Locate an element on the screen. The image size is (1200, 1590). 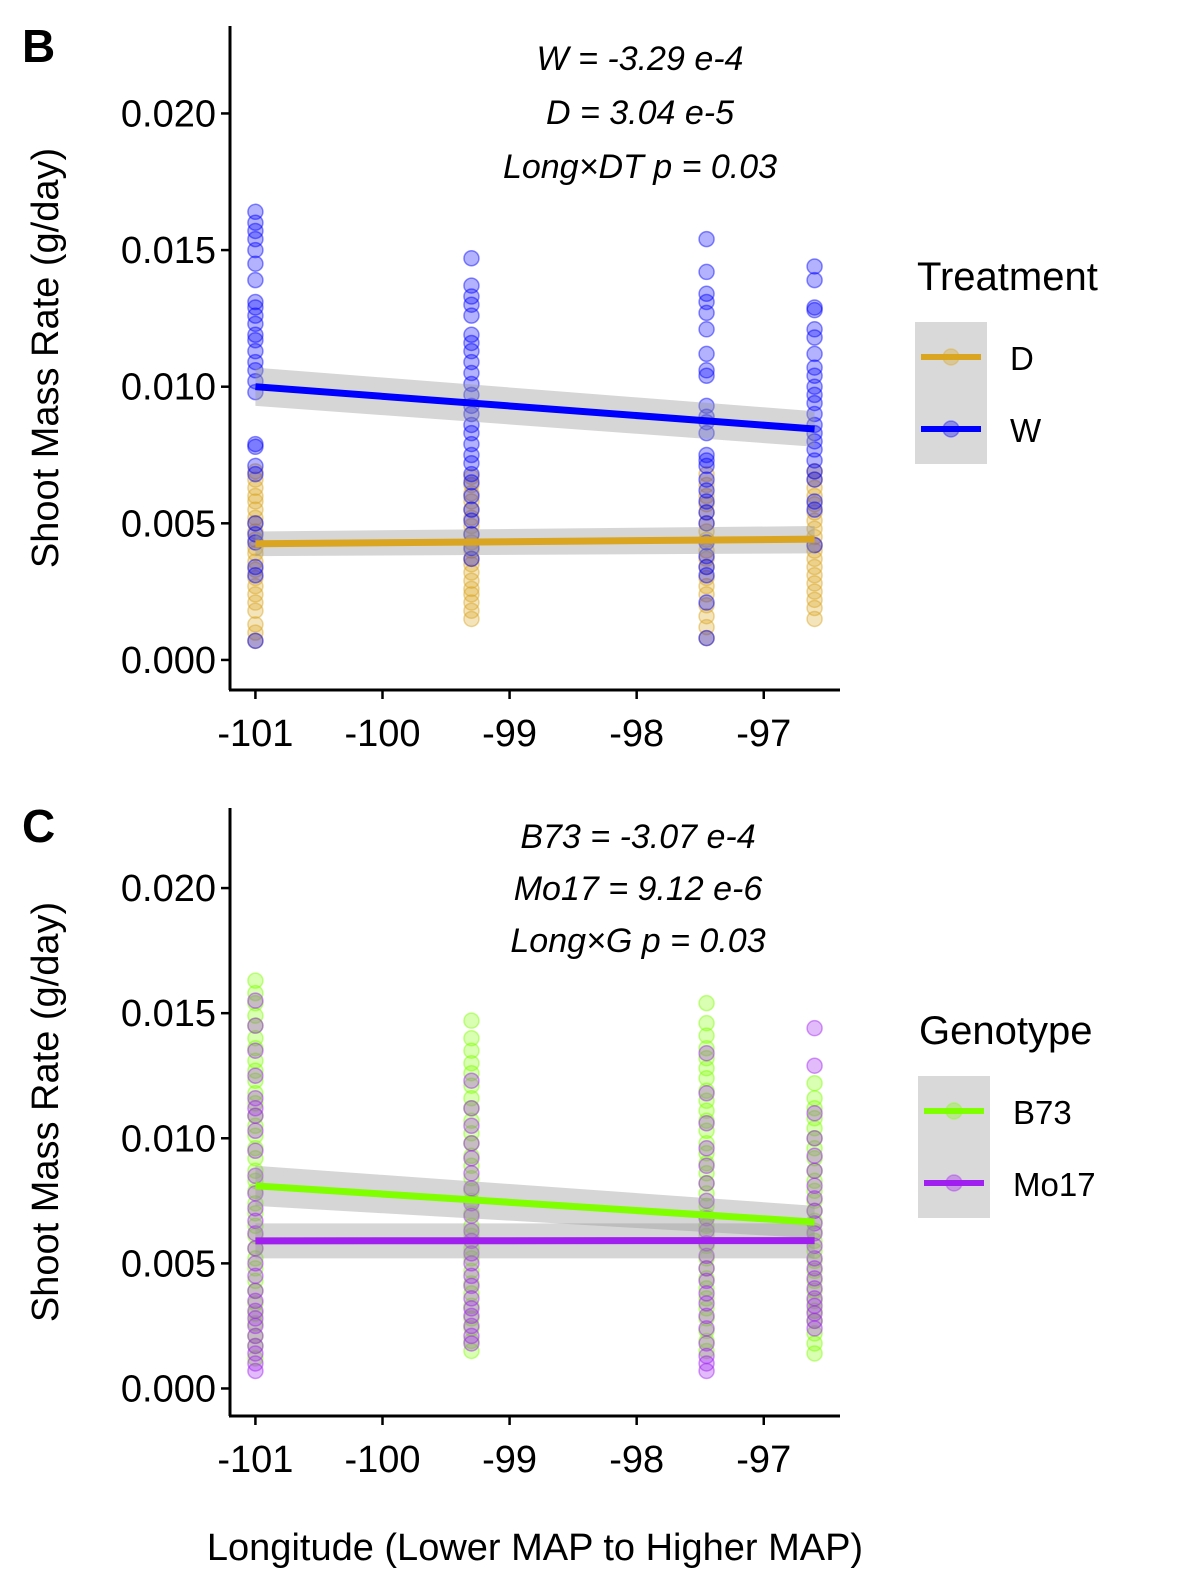
panel-b-legend-key-background is located at coordinates (951, 393).